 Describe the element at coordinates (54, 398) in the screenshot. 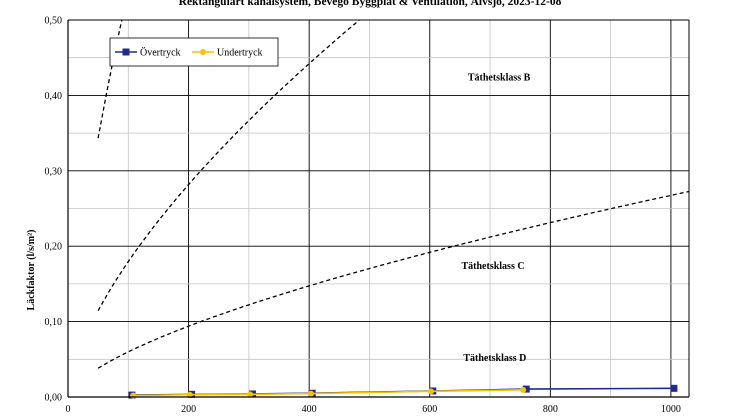

I see `y-tick-label: 0,00` at that location.